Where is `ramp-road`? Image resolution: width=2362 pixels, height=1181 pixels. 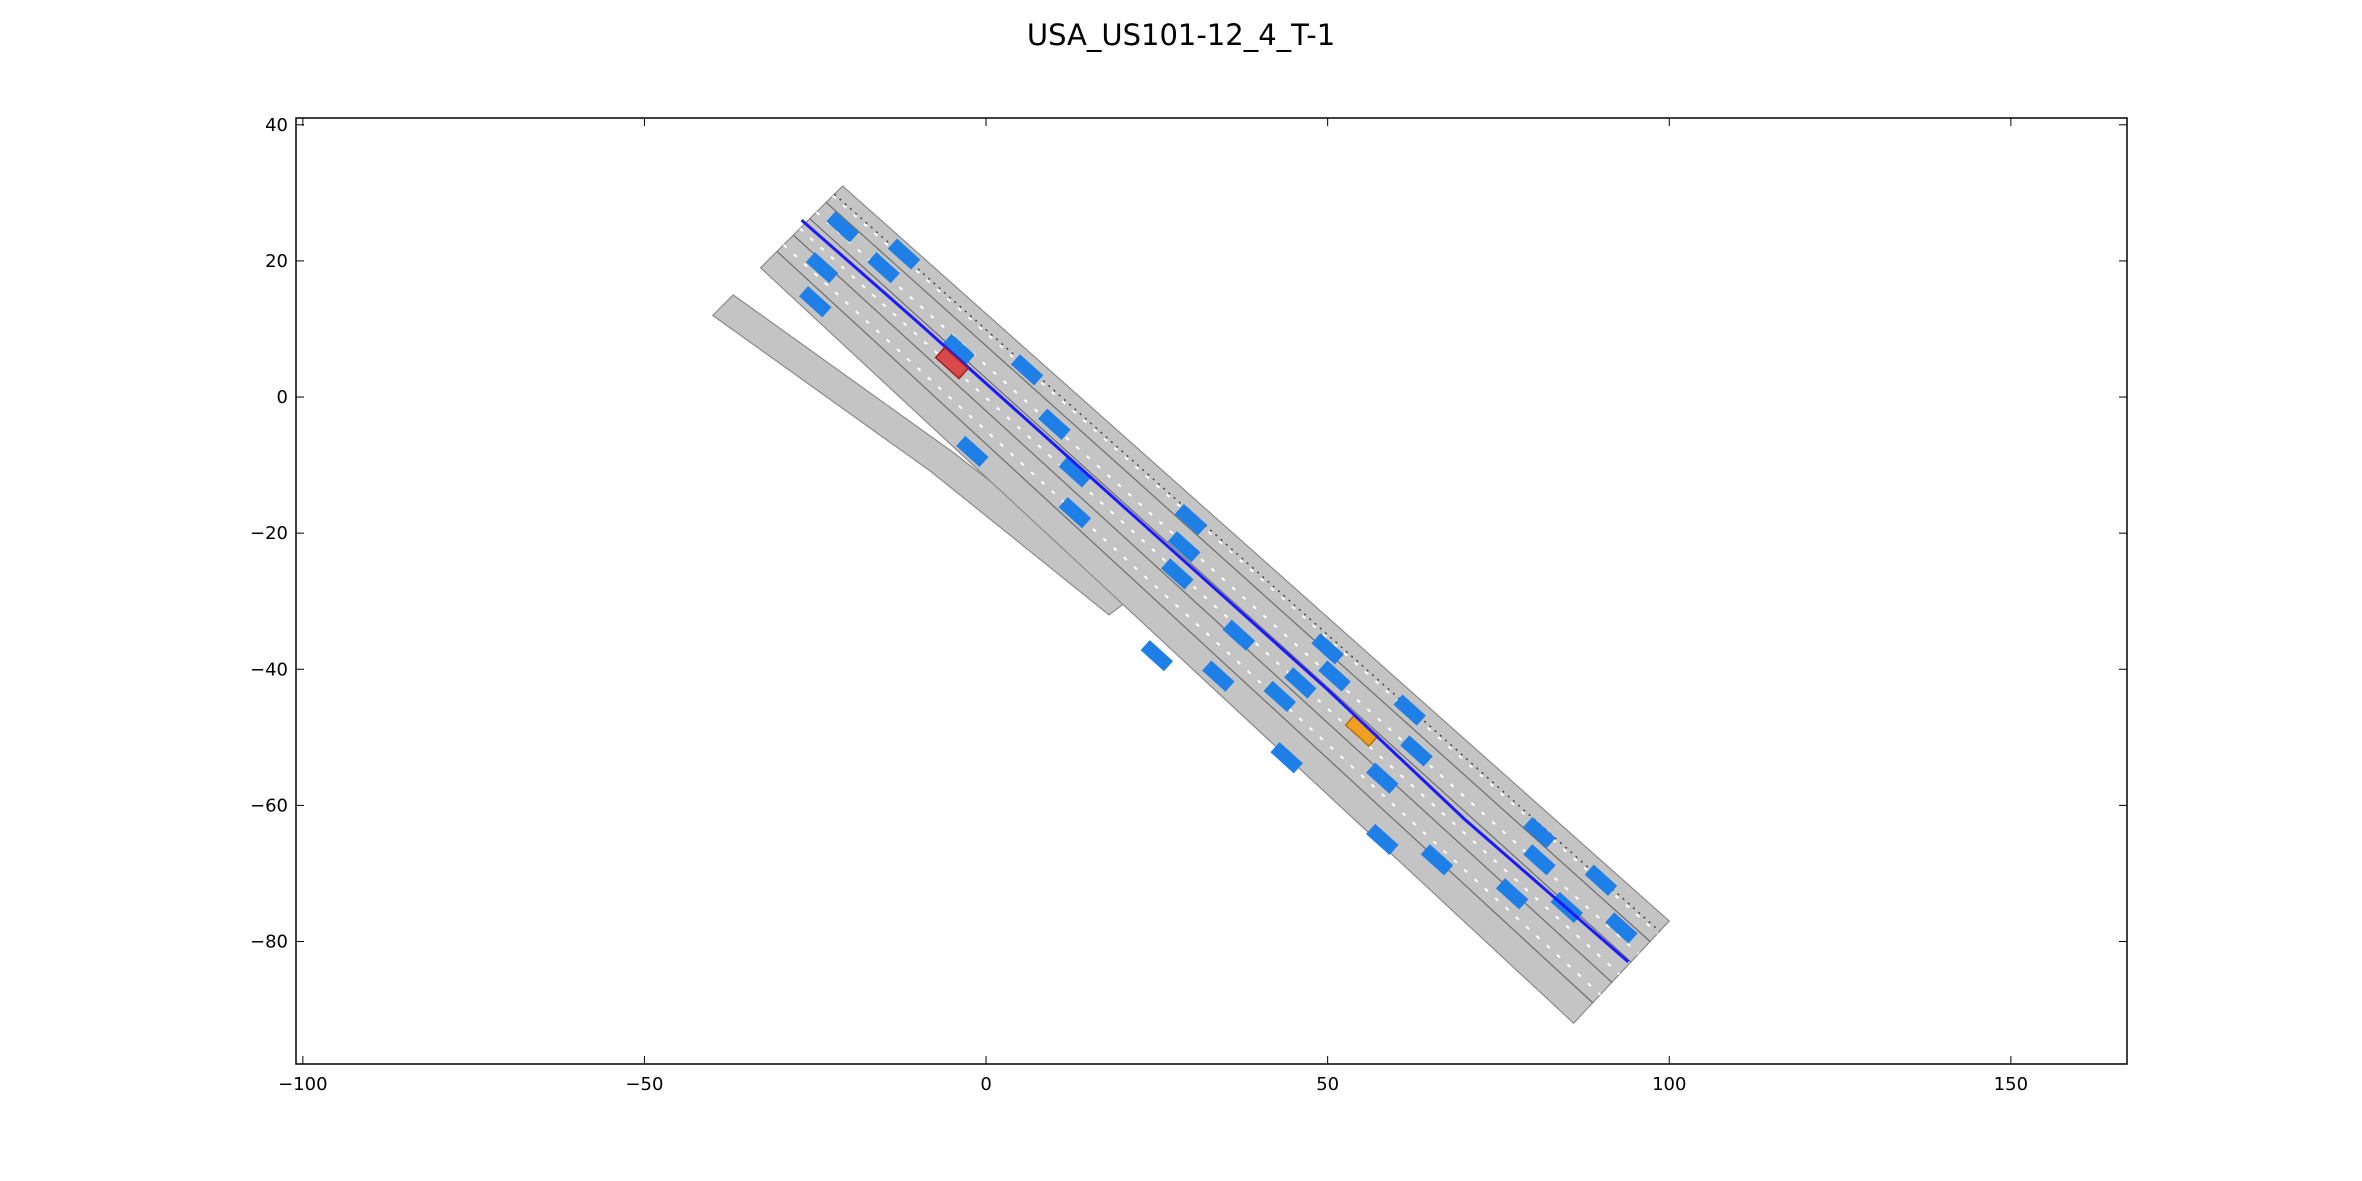 ramp-road is located at coordinates (924, 455).